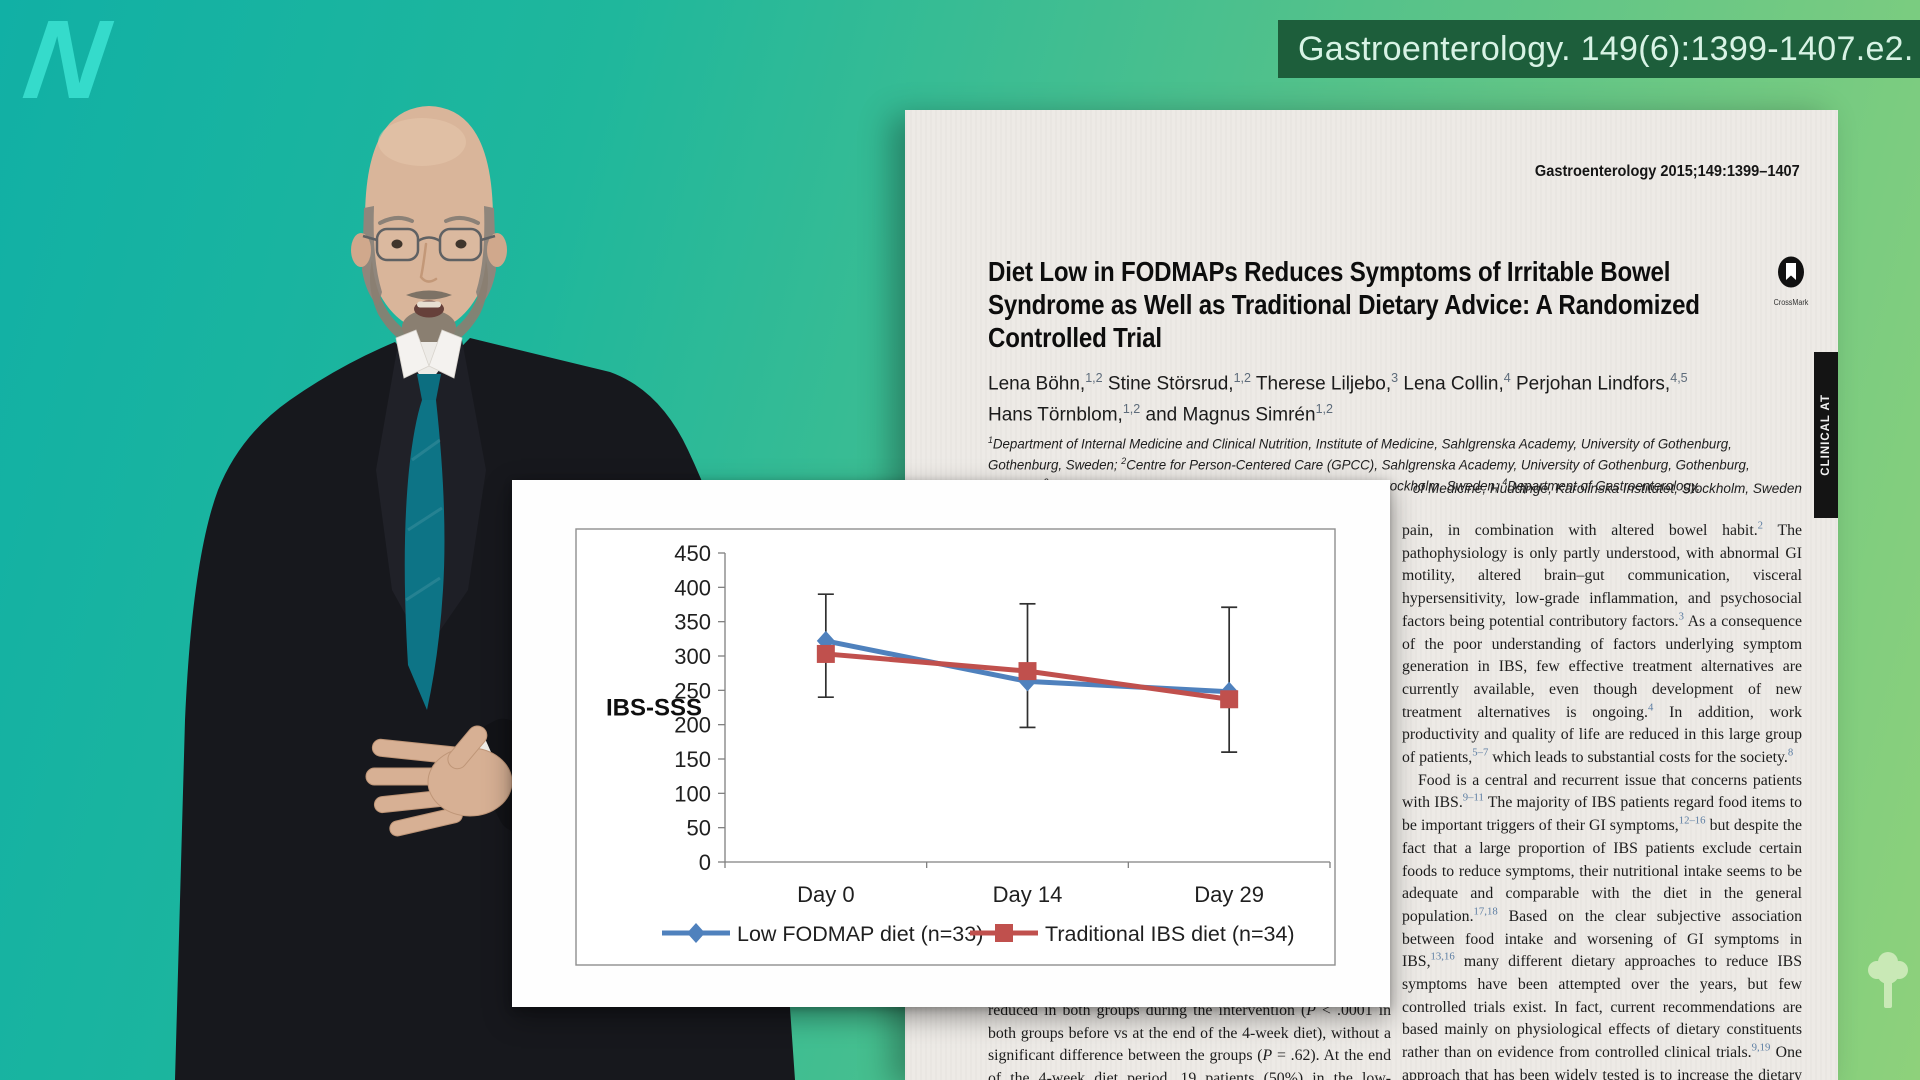 The image size is (1920, 1080). I want to click on clinical-at-tab: CLINICAL AT, so click(1826, 435).